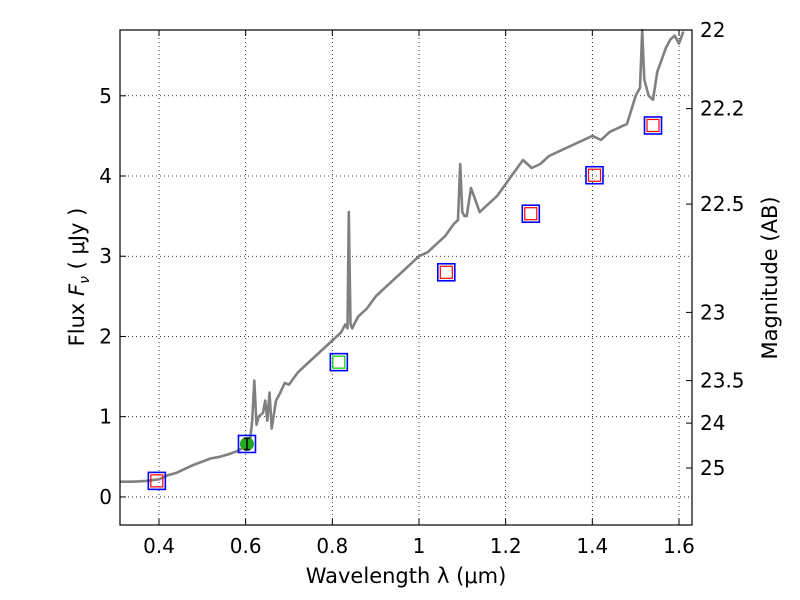 The width and height of the screenshot is (800, 600). I want to click on magnitude-tick-label: 22.5, so click(722, 204).